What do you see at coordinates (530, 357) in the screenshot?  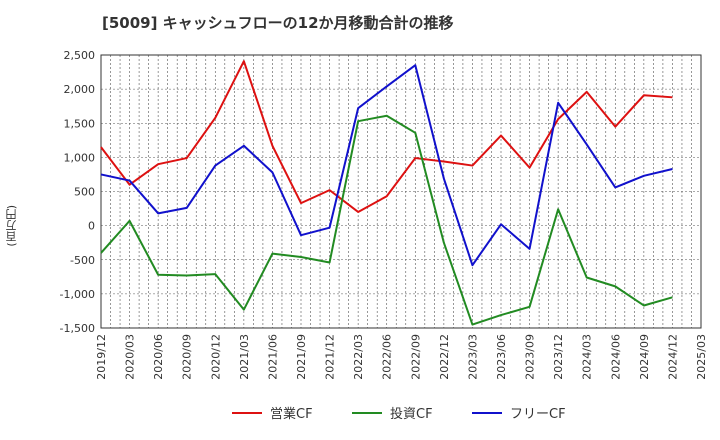 I see `x-tick-label: 2023/09` at bounding box center [530, 357].